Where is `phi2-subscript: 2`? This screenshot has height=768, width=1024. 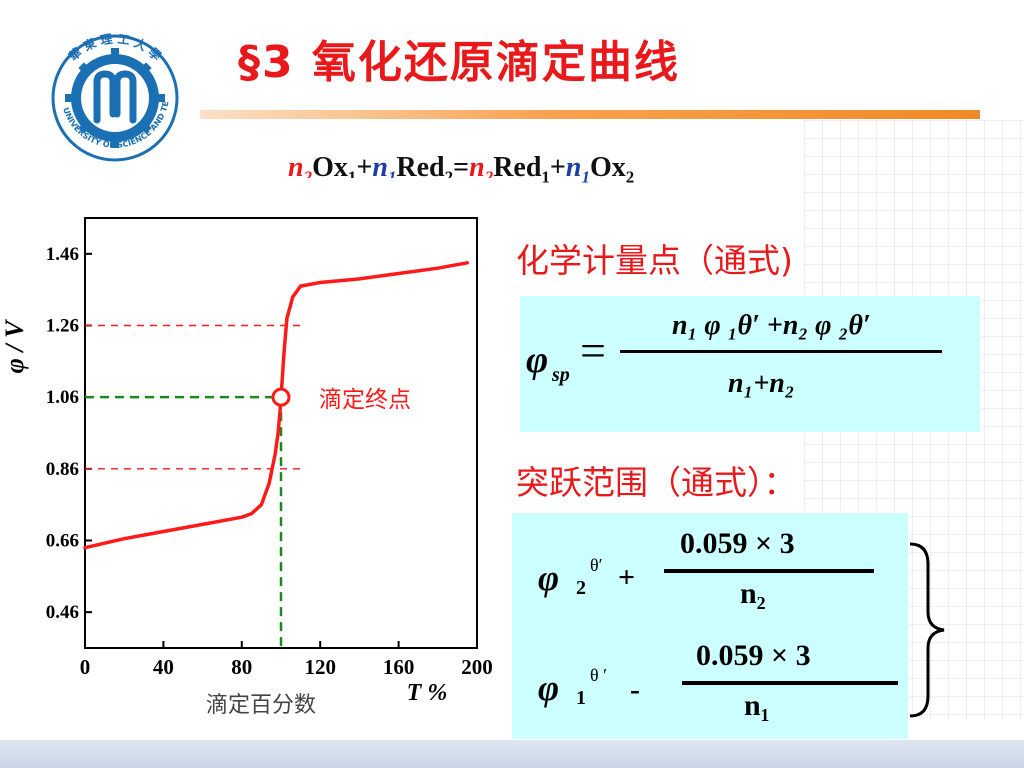 phi2-subscript: 2 is located at coordinates (581, 588).